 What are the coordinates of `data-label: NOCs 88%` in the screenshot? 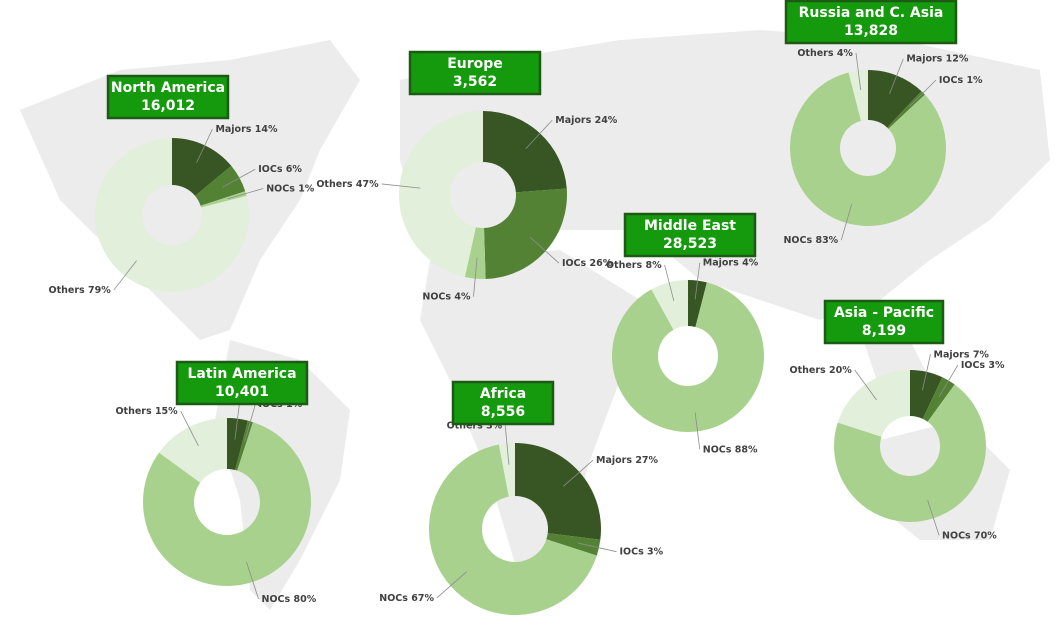 It's located at (730, 449).